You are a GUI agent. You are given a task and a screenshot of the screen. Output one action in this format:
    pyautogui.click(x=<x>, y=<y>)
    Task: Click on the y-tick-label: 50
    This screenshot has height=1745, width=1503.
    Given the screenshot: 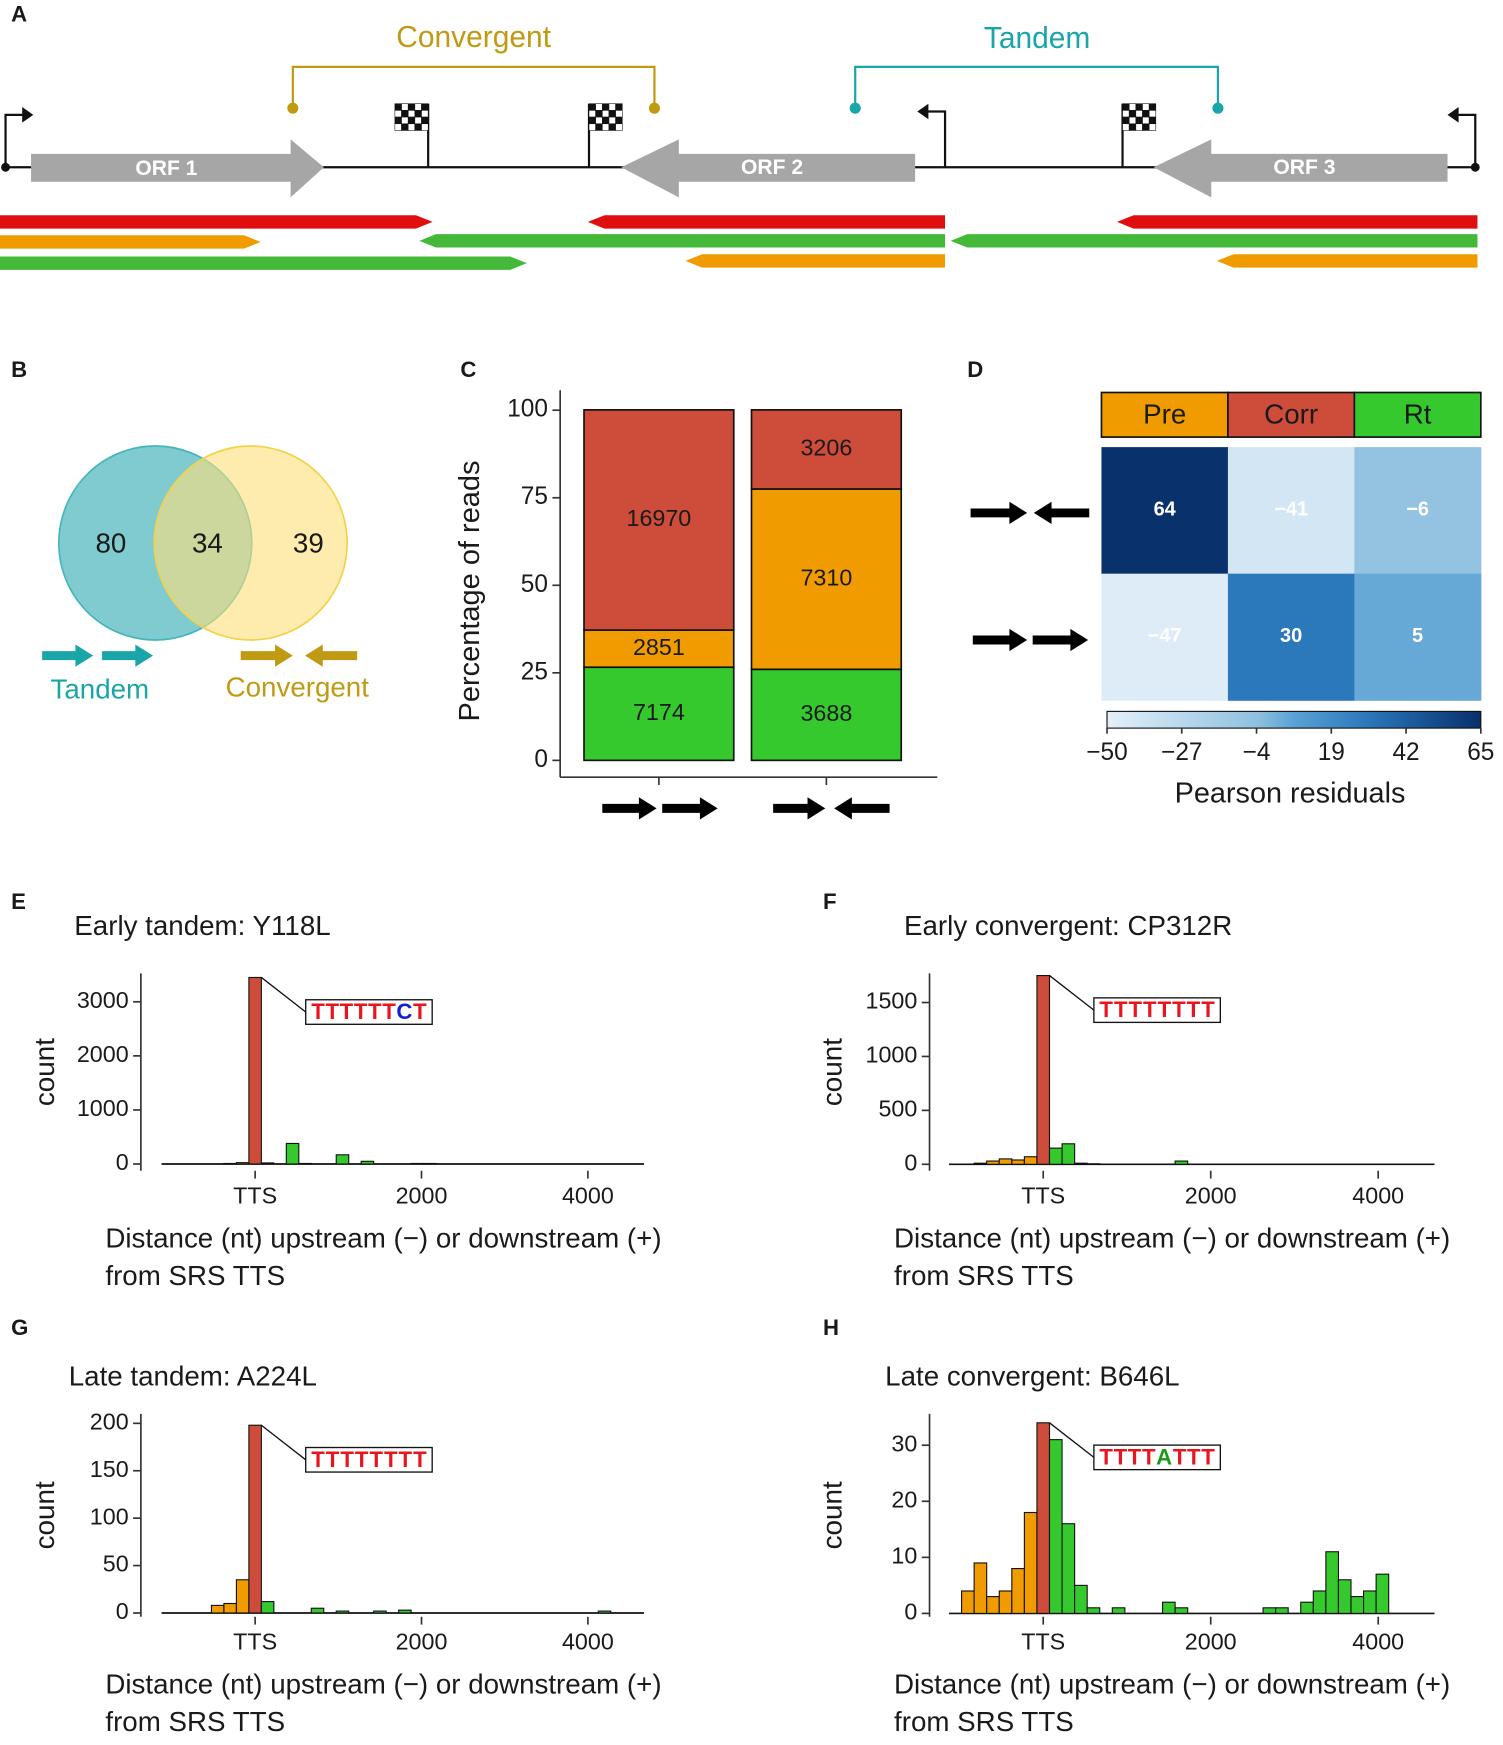 What is the action you would take?
    pyautogui.click(x=116, y=1564)
    